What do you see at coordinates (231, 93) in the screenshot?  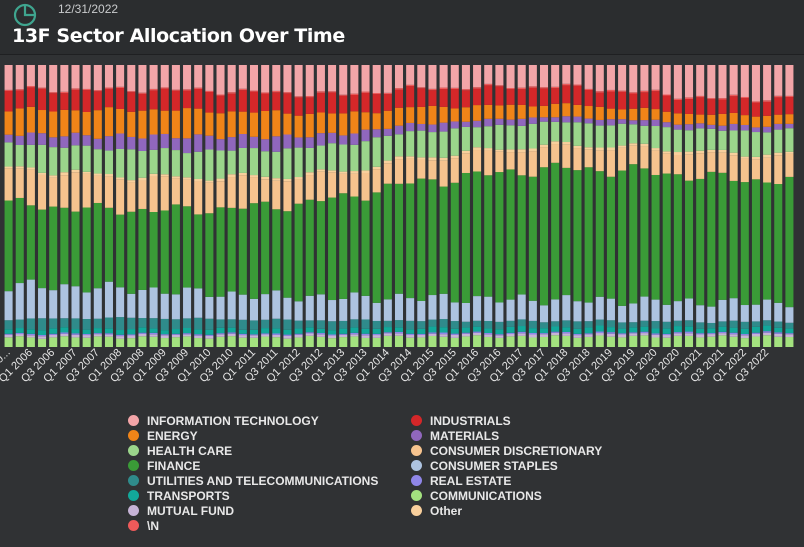 I see `bar-segment--n-20` at bounding box center [231, 93].